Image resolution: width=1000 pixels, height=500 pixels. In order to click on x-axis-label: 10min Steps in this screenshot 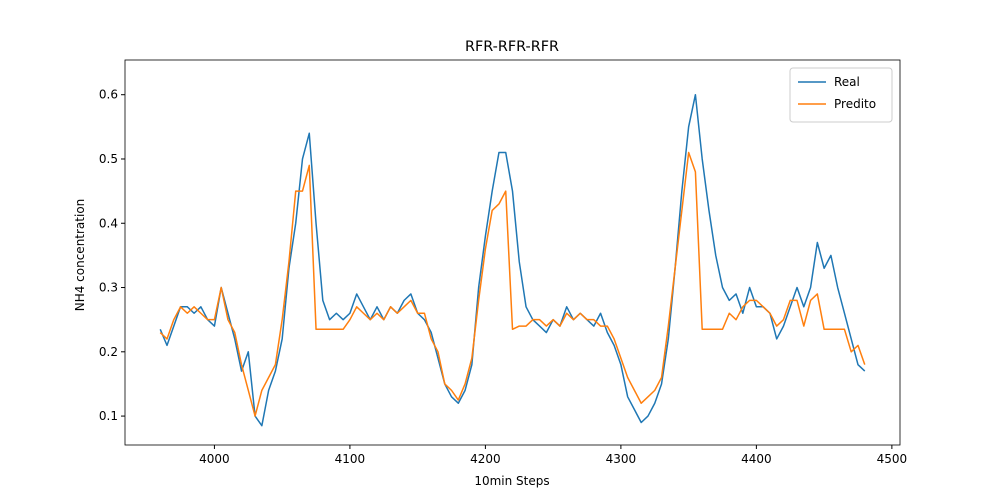, I will do `click(511, 481)`.